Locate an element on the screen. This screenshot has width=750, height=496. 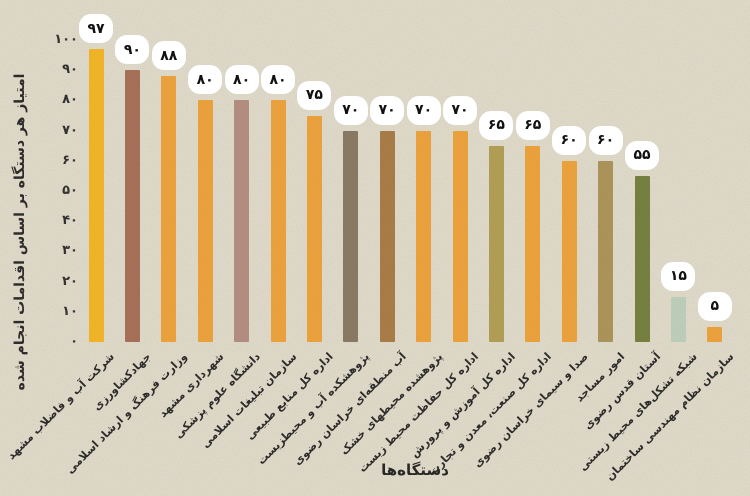
y-tick-label: ۸۰ is located at coordinates (70, 100).